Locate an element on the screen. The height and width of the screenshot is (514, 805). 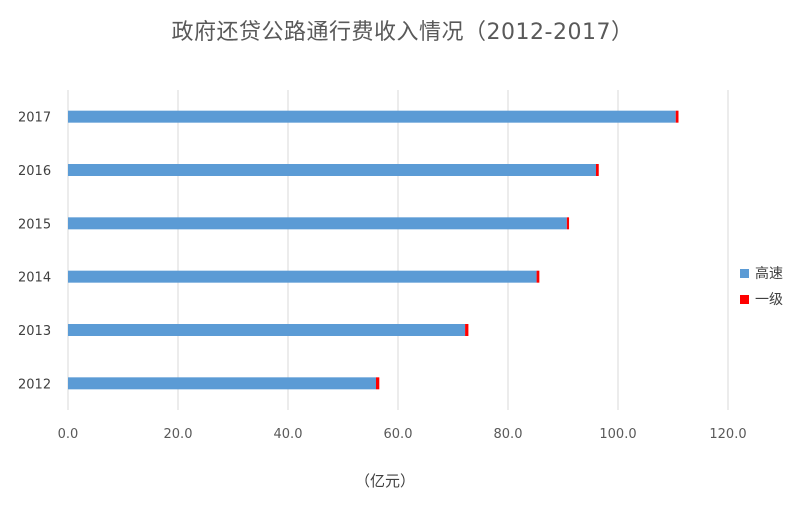
legend-label-first-class: 一级 is located at coordinates (769, 300).